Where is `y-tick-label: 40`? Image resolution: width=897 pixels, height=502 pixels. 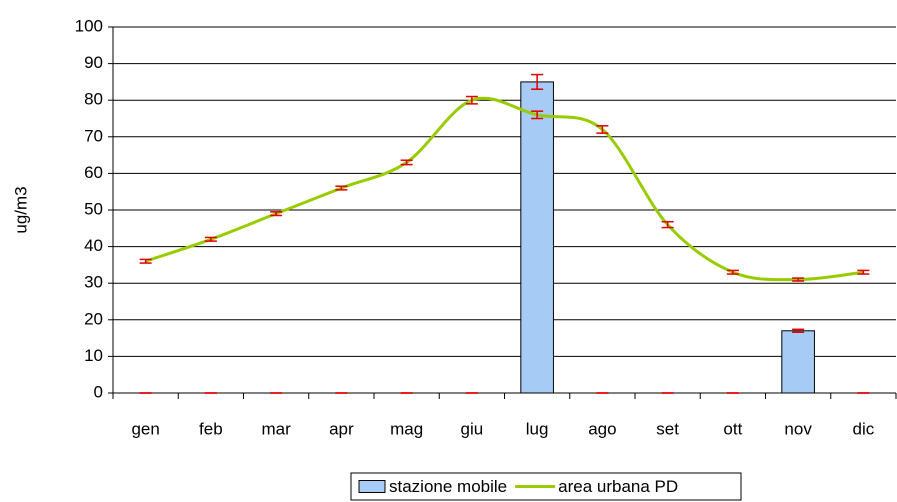
y-tick-label: 40 is located at coordinates (93, 245).